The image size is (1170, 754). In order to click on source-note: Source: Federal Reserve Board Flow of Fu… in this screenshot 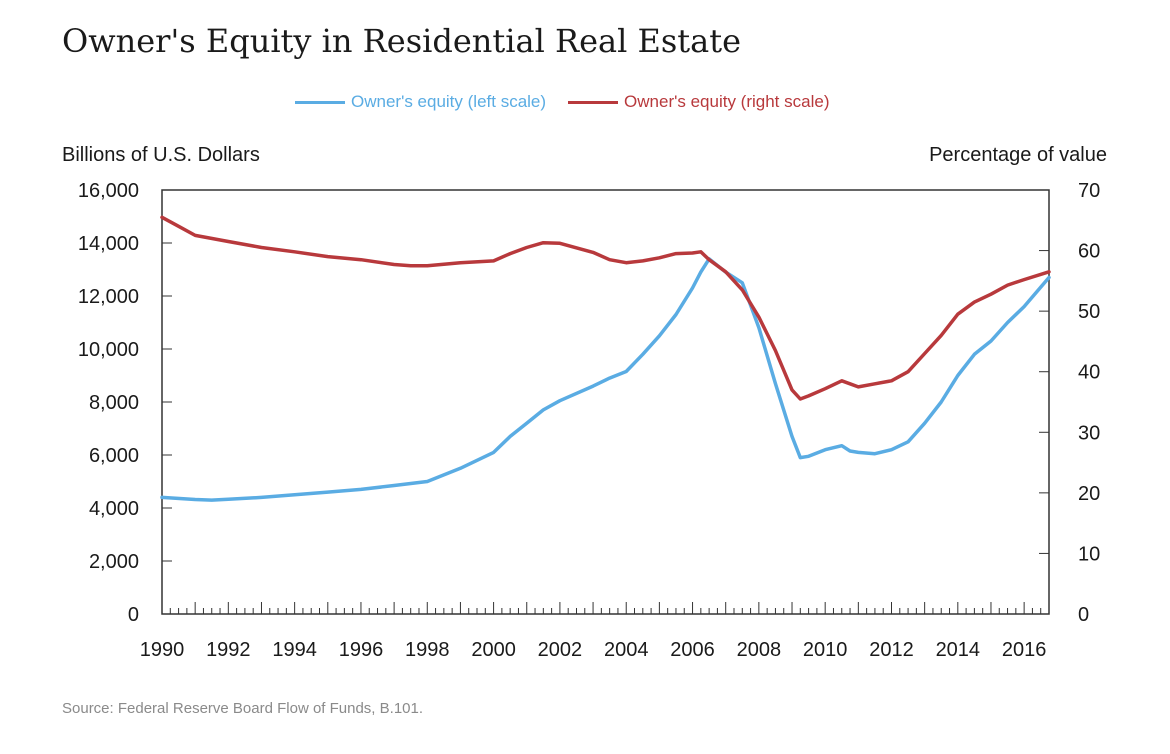, I will do `click(243, 708)`.